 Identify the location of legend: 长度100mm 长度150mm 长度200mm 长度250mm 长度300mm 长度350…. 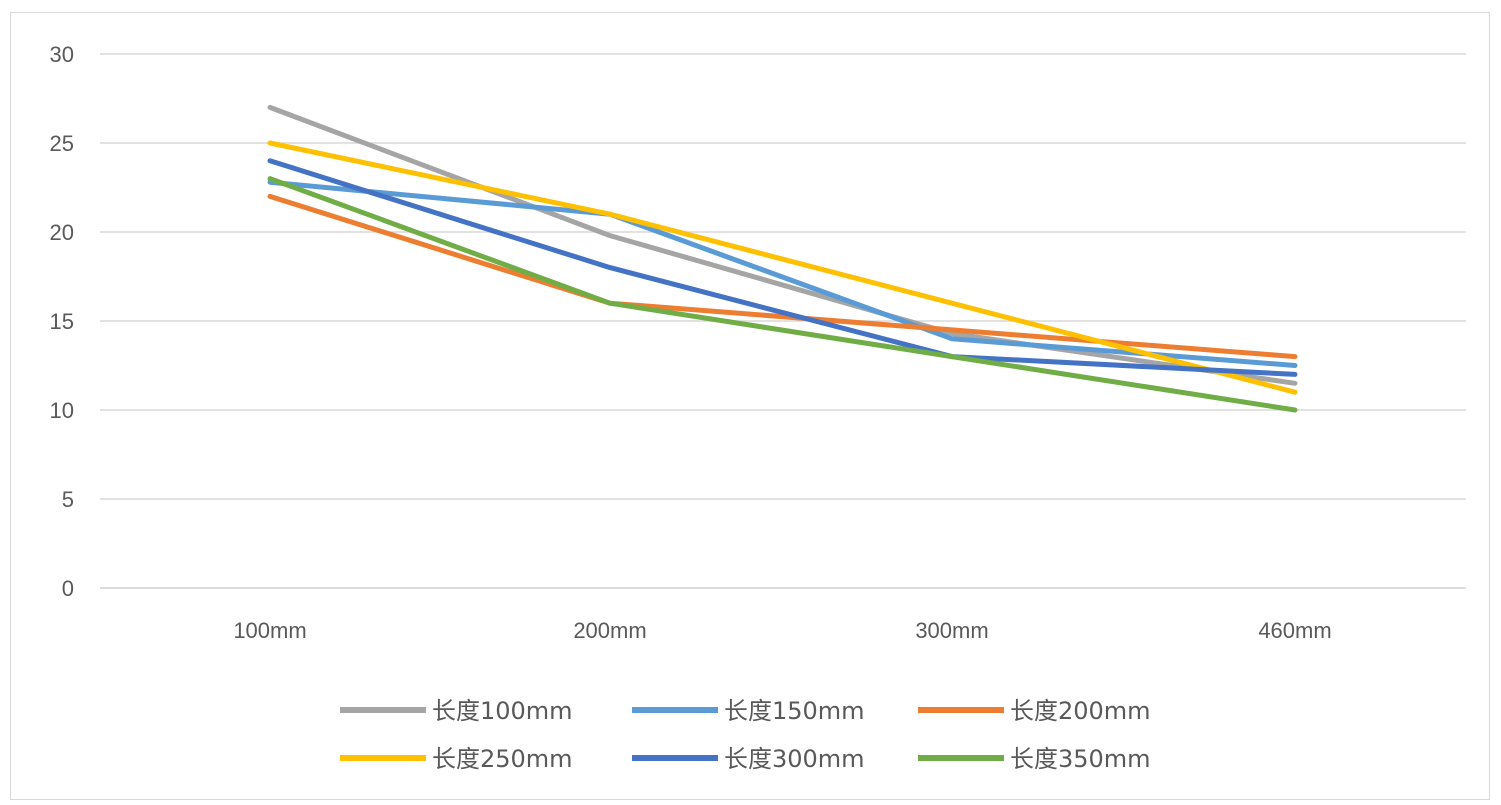
(745, 735).